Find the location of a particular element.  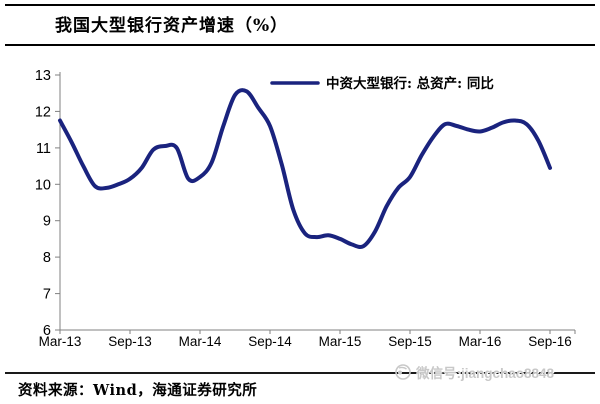

y-tick-label: 6 is located at coordinates (47, 331).